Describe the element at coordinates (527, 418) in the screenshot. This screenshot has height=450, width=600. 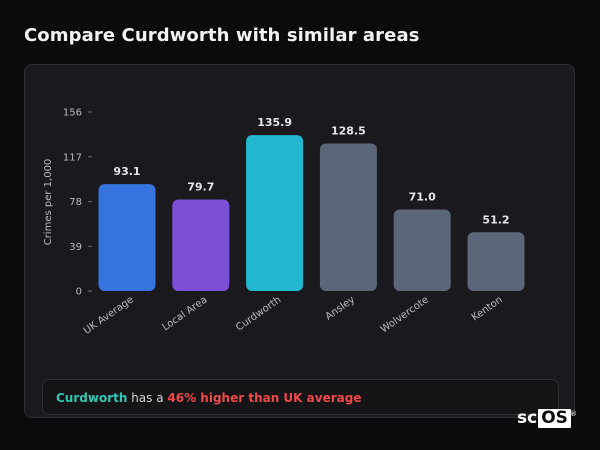
I see `logo-prefix: sc` at that location.